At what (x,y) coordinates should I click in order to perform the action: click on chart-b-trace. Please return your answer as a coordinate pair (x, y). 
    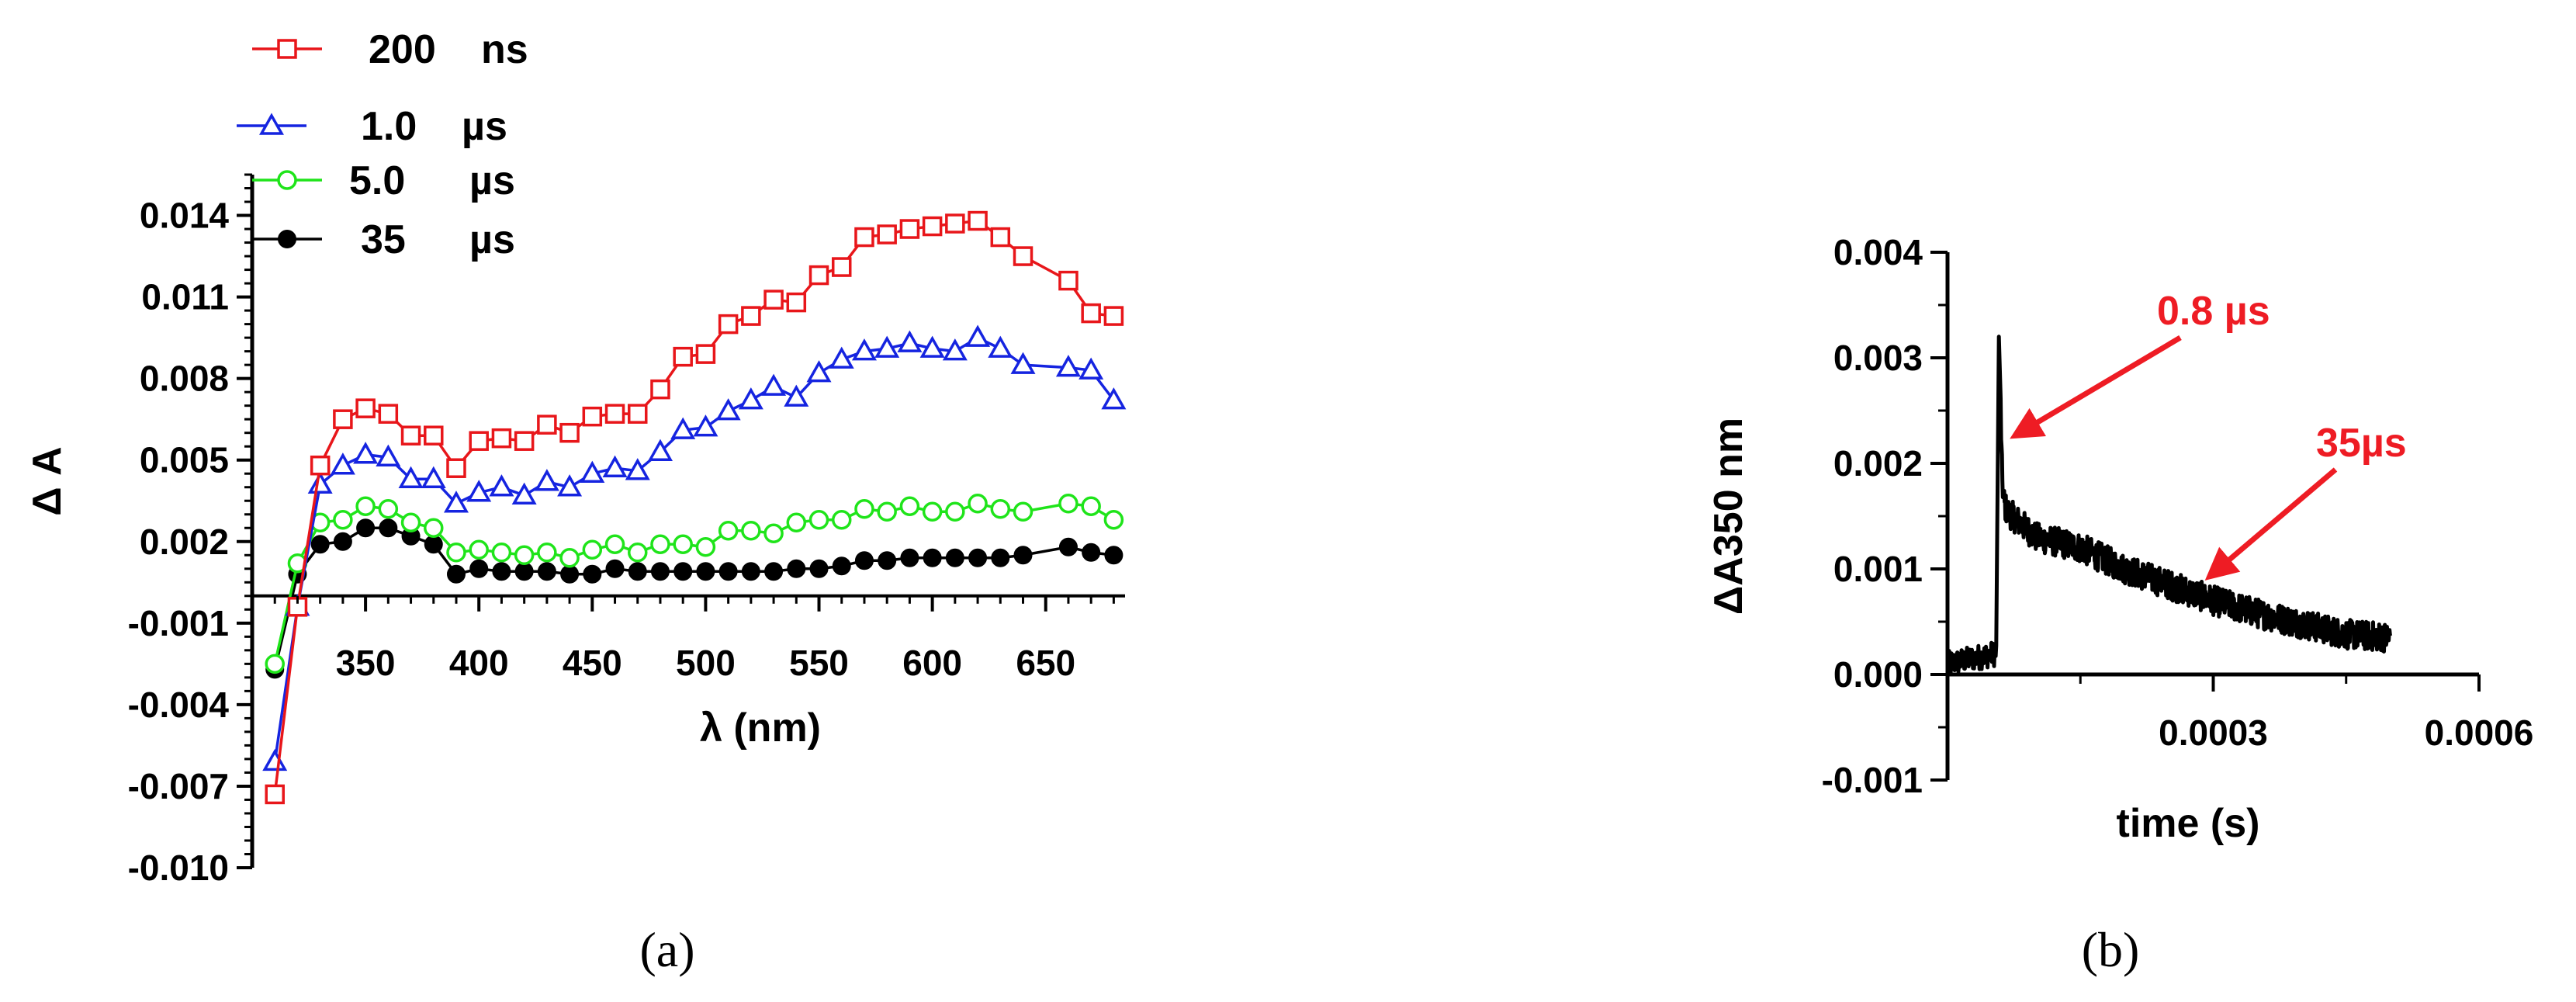
    Looking at the image, I should click on (2169, 504).